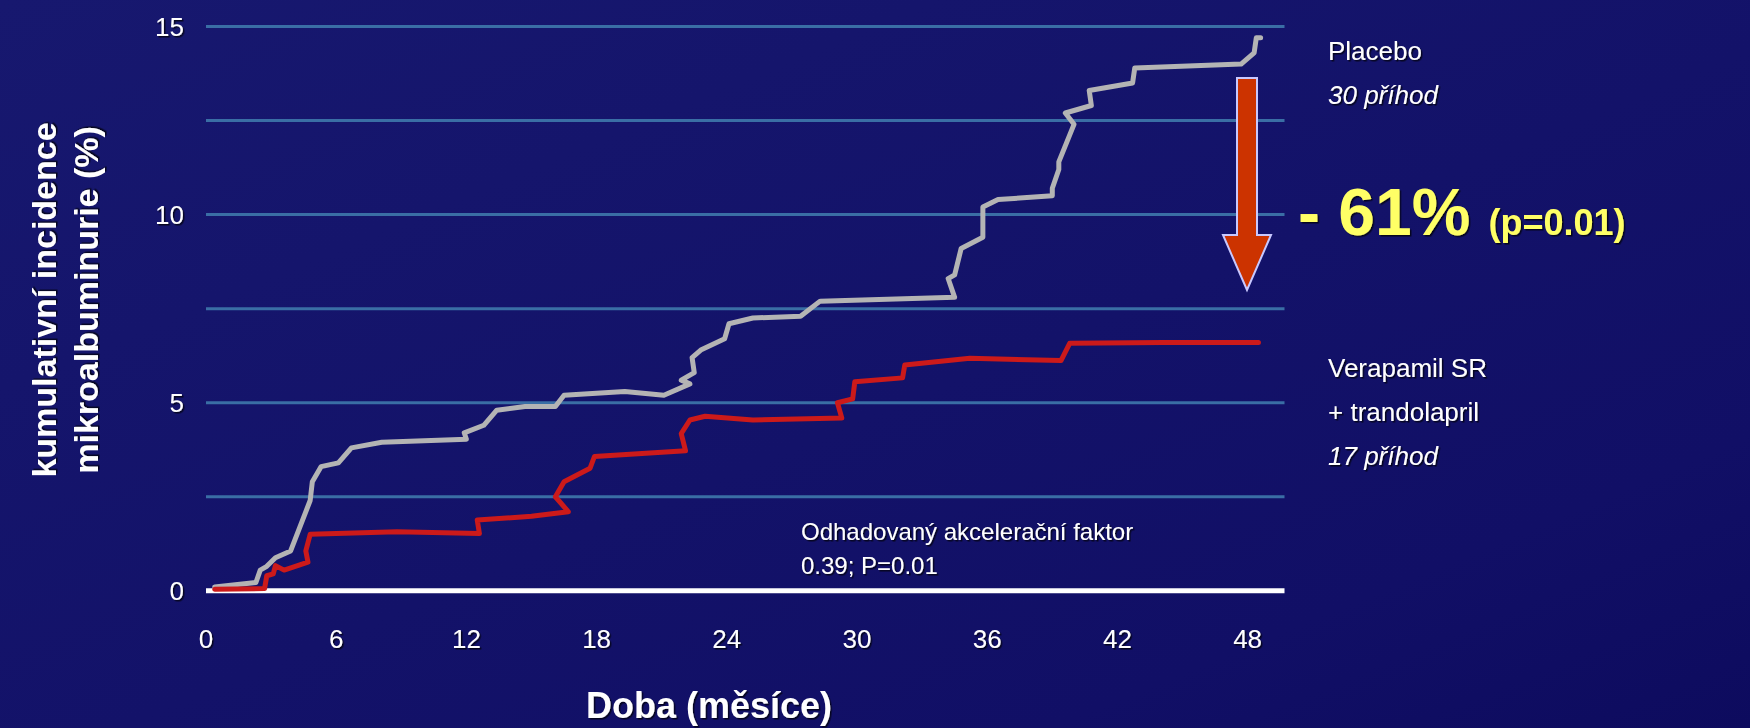  What do you see at coordinates (169, 26) in the screenshot?
I see `y-tick-label: 15` at bounding box center [169, 26].